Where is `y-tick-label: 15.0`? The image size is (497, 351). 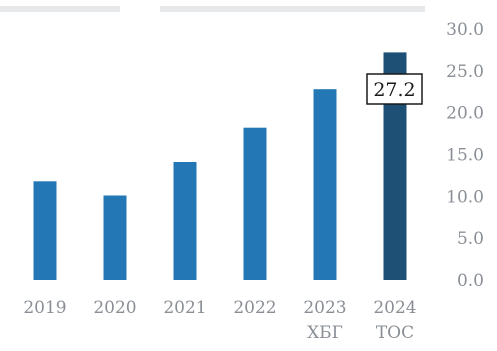
y-tick-label: 15.0 is located at coordinates (465, 156).